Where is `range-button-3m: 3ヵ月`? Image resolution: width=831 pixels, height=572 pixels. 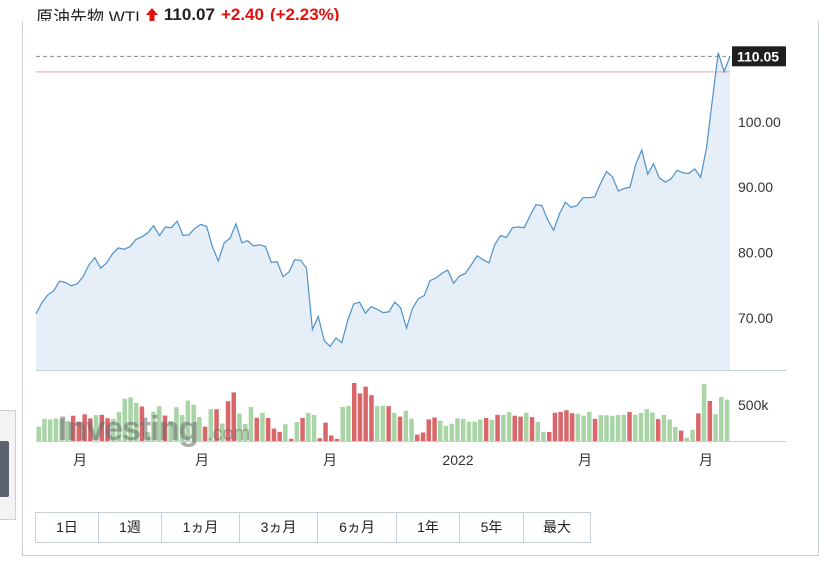 range-button-3m: 3ヵ月 is located at coordinates (279, 527).